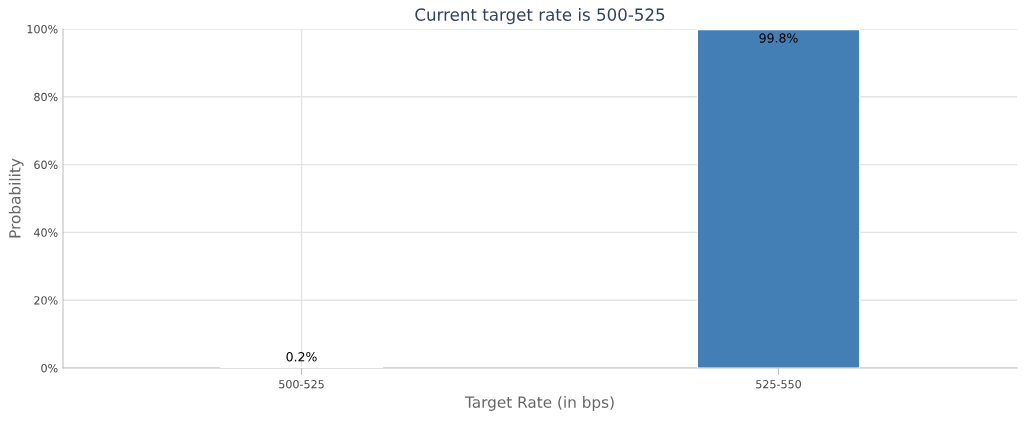 This screenshot has height=421, width=1024. Describe the element at coordinates (46, 97) in the screenshot. I see `y-tick-label: 80%` at that location.